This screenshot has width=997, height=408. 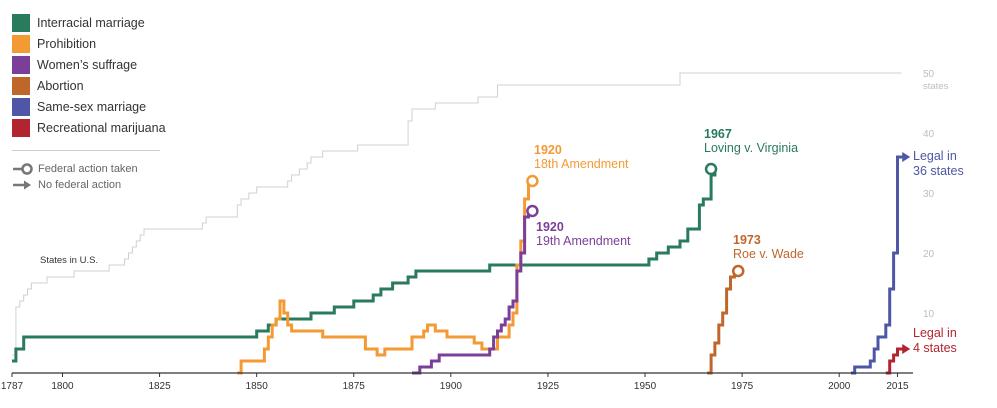 I want to click on annotation-label: 18th Amendment, so click(x=581, y=164).